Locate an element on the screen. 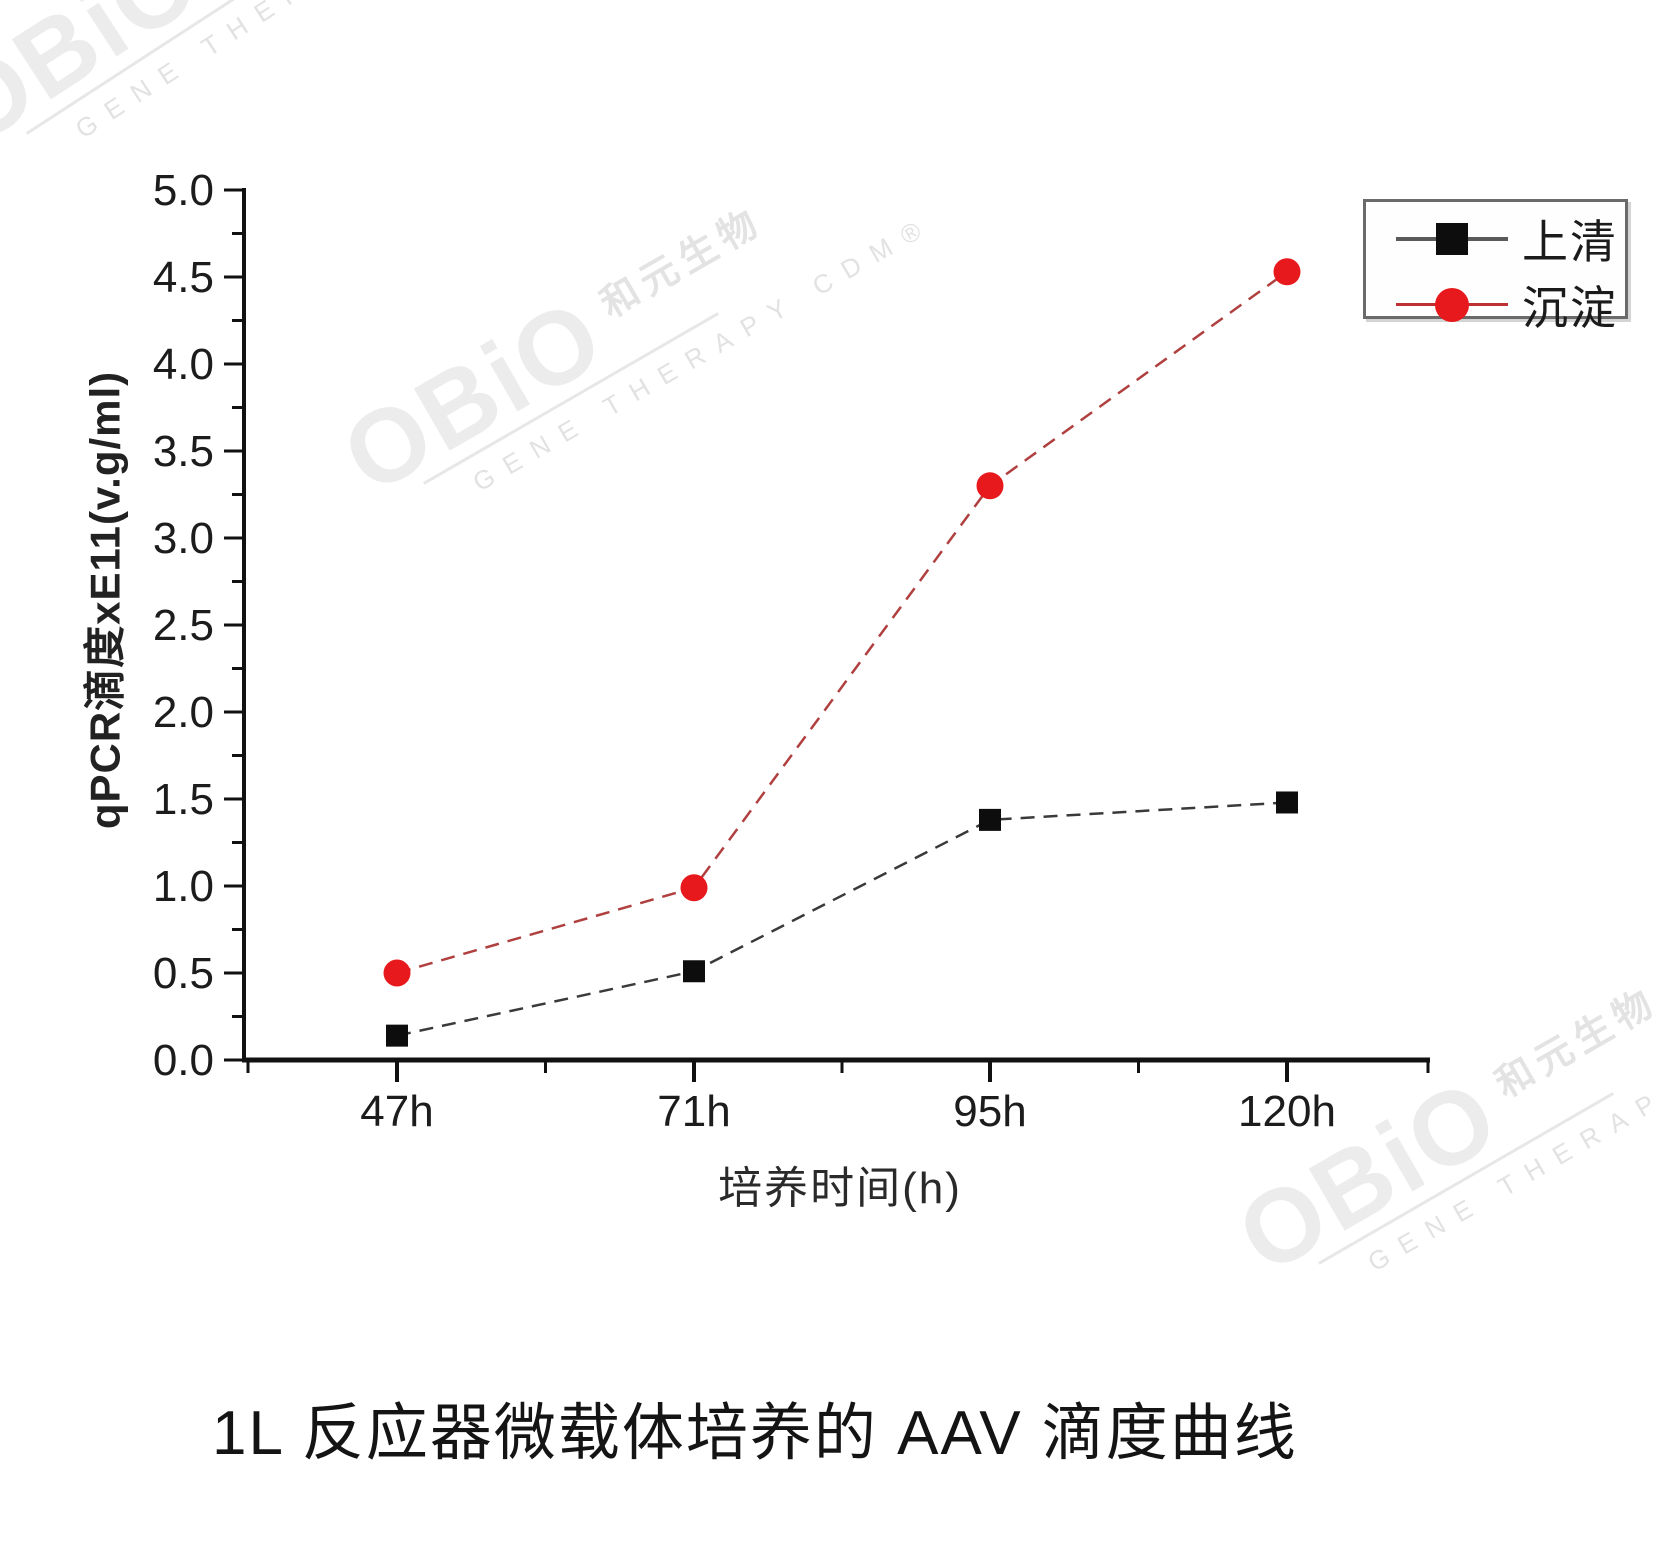  y-tick-label: 3.5 is located at coordinates (183, 451).